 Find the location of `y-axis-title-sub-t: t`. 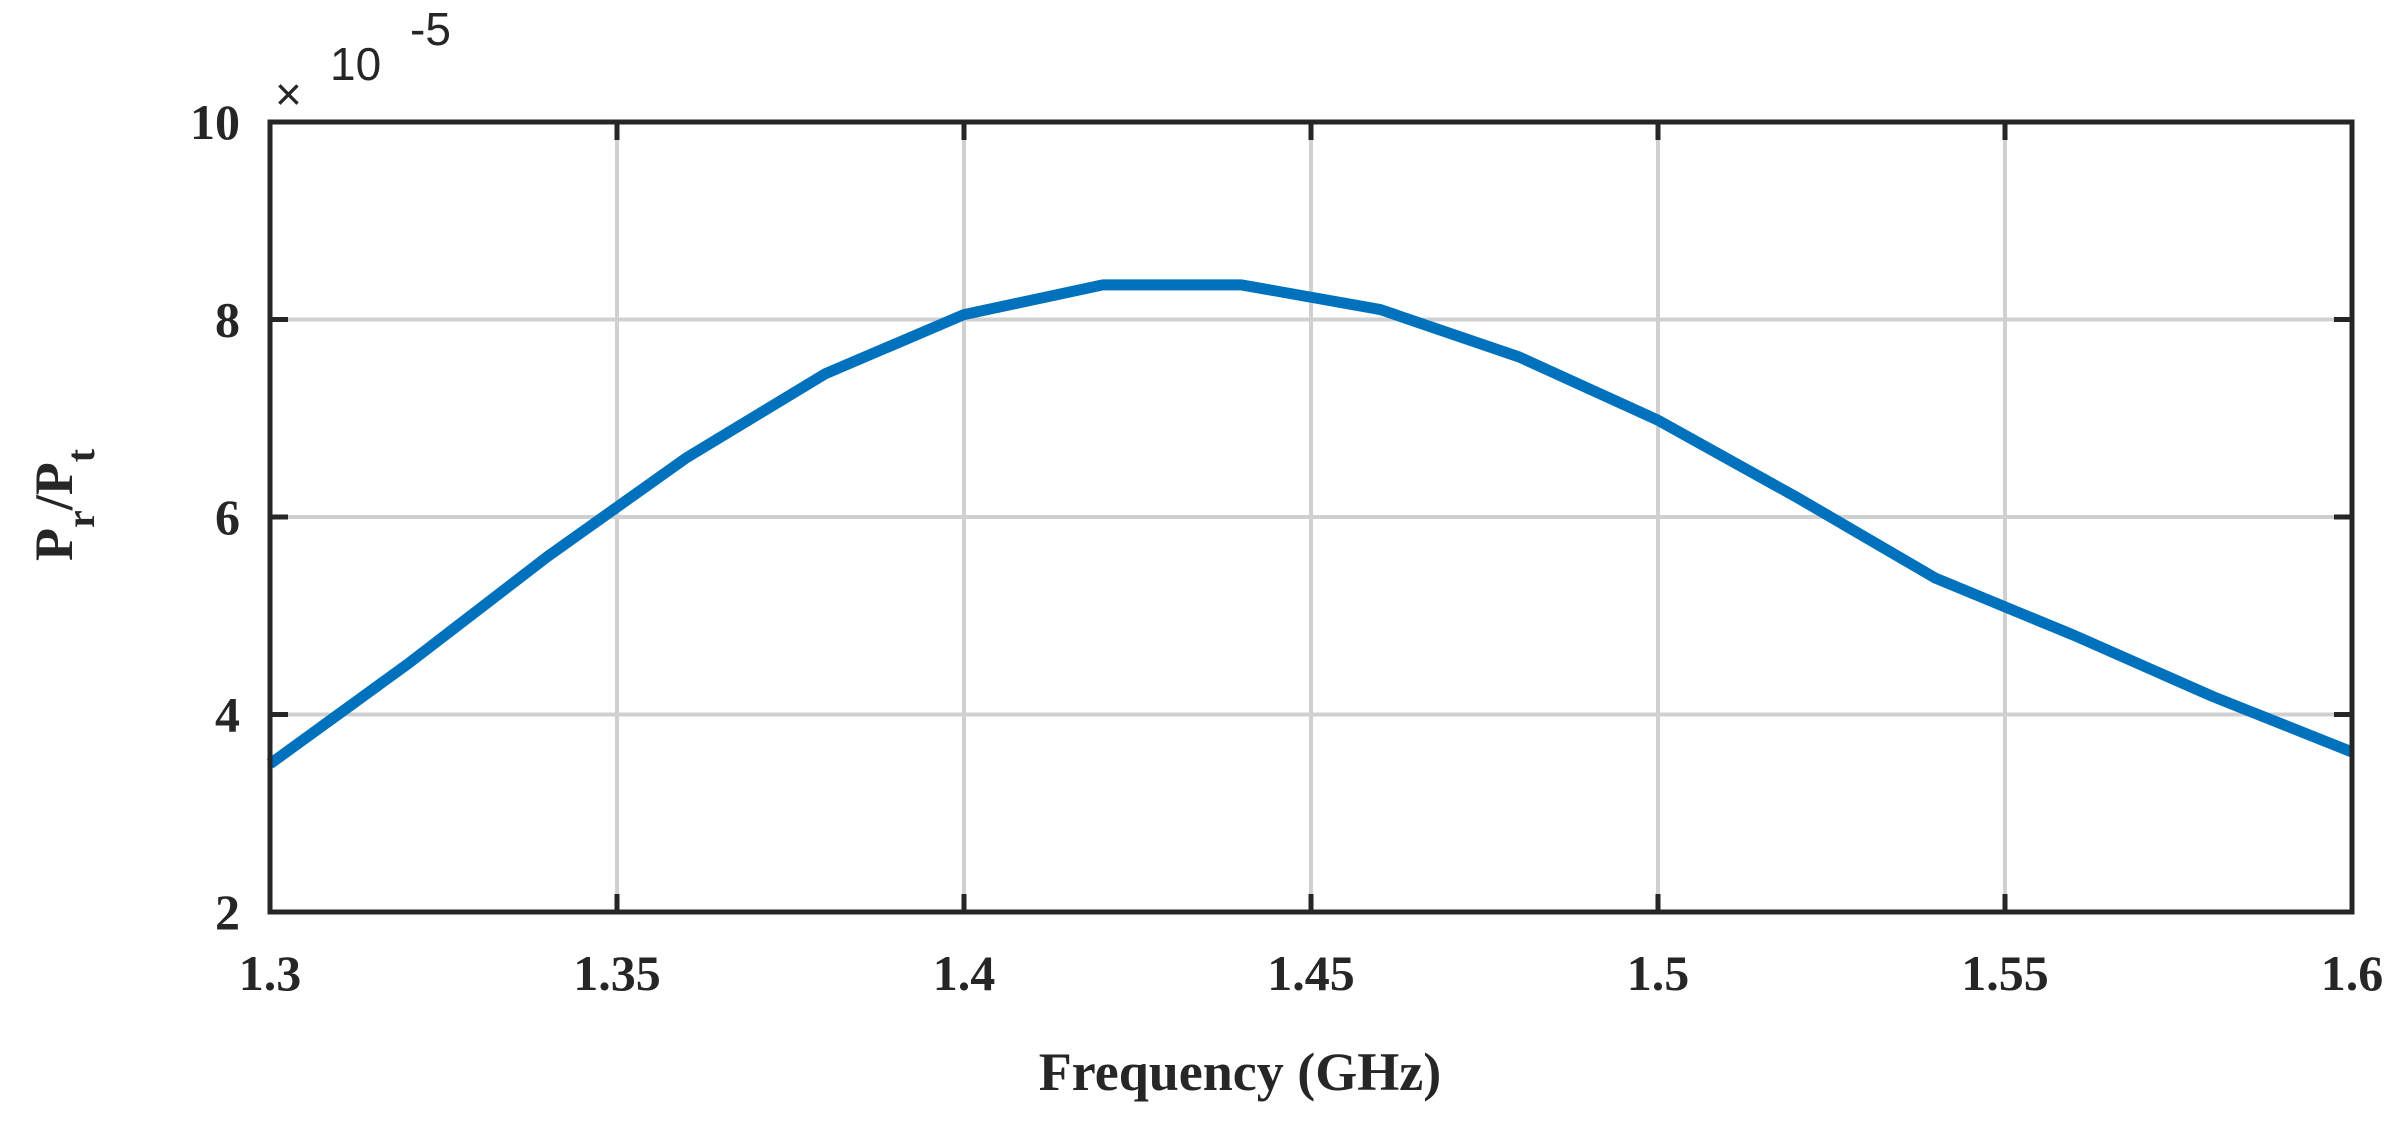

y-axis-title-sub-t: t is located at coordinates (80, 455).